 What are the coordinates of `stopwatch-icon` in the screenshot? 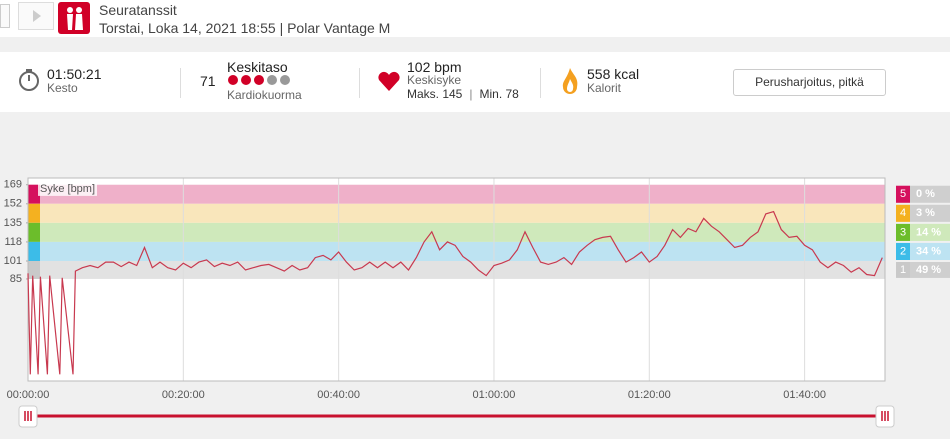 It's located at (29, 80).